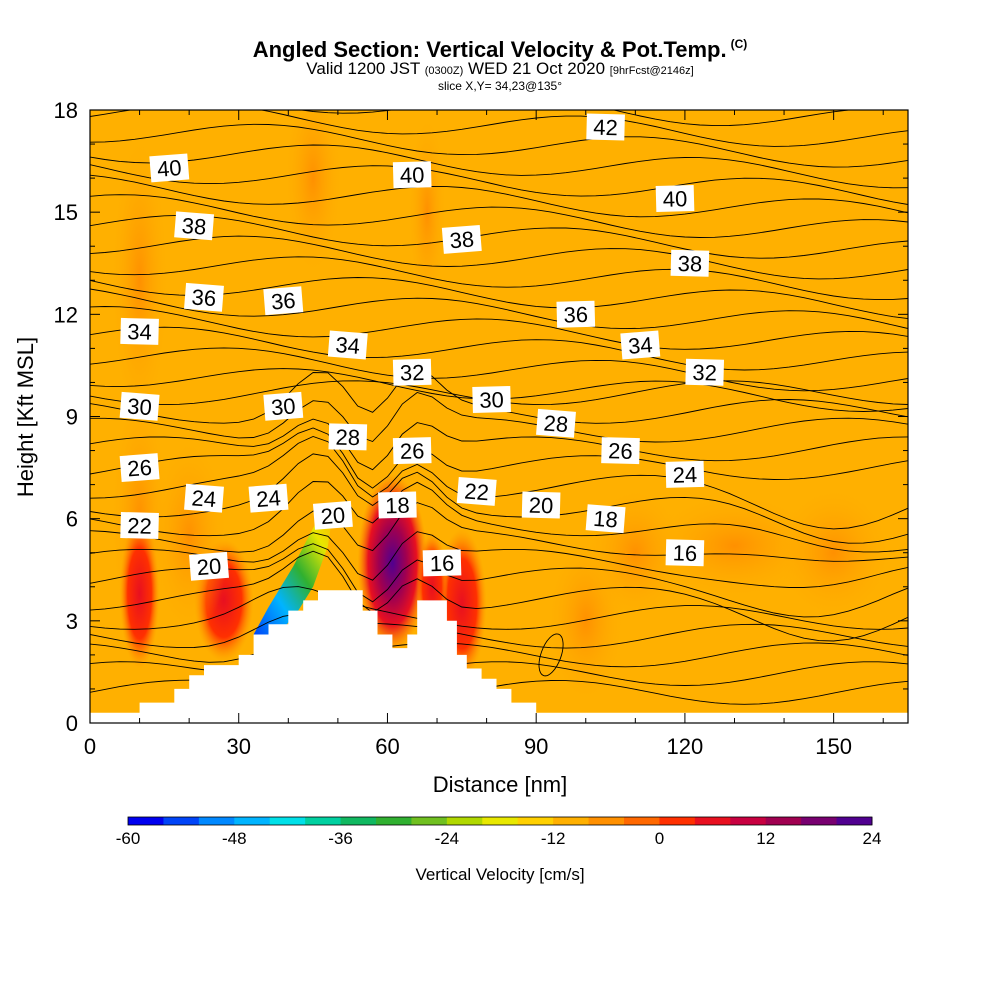 Image resolution: width=1000 pixels, height=1000 pixels. What do you see at coordinates (499, 656) in the screenshot?
I see `terrain-mask` at bounding box center [499, 656].